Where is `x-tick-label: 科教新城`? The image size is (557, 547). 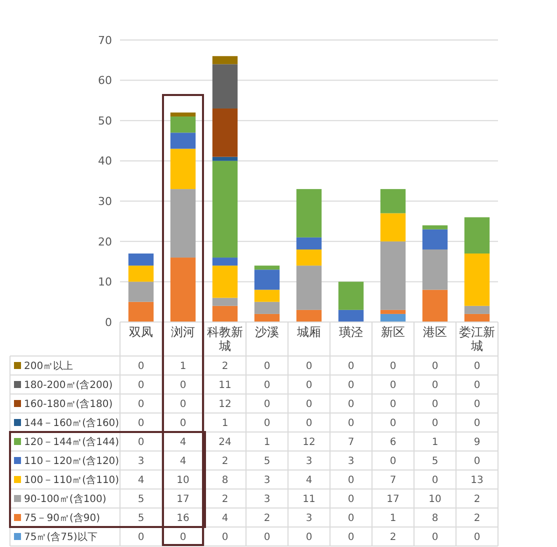
x-tick-label: 科教新城 is located at coordinates (225, 339).